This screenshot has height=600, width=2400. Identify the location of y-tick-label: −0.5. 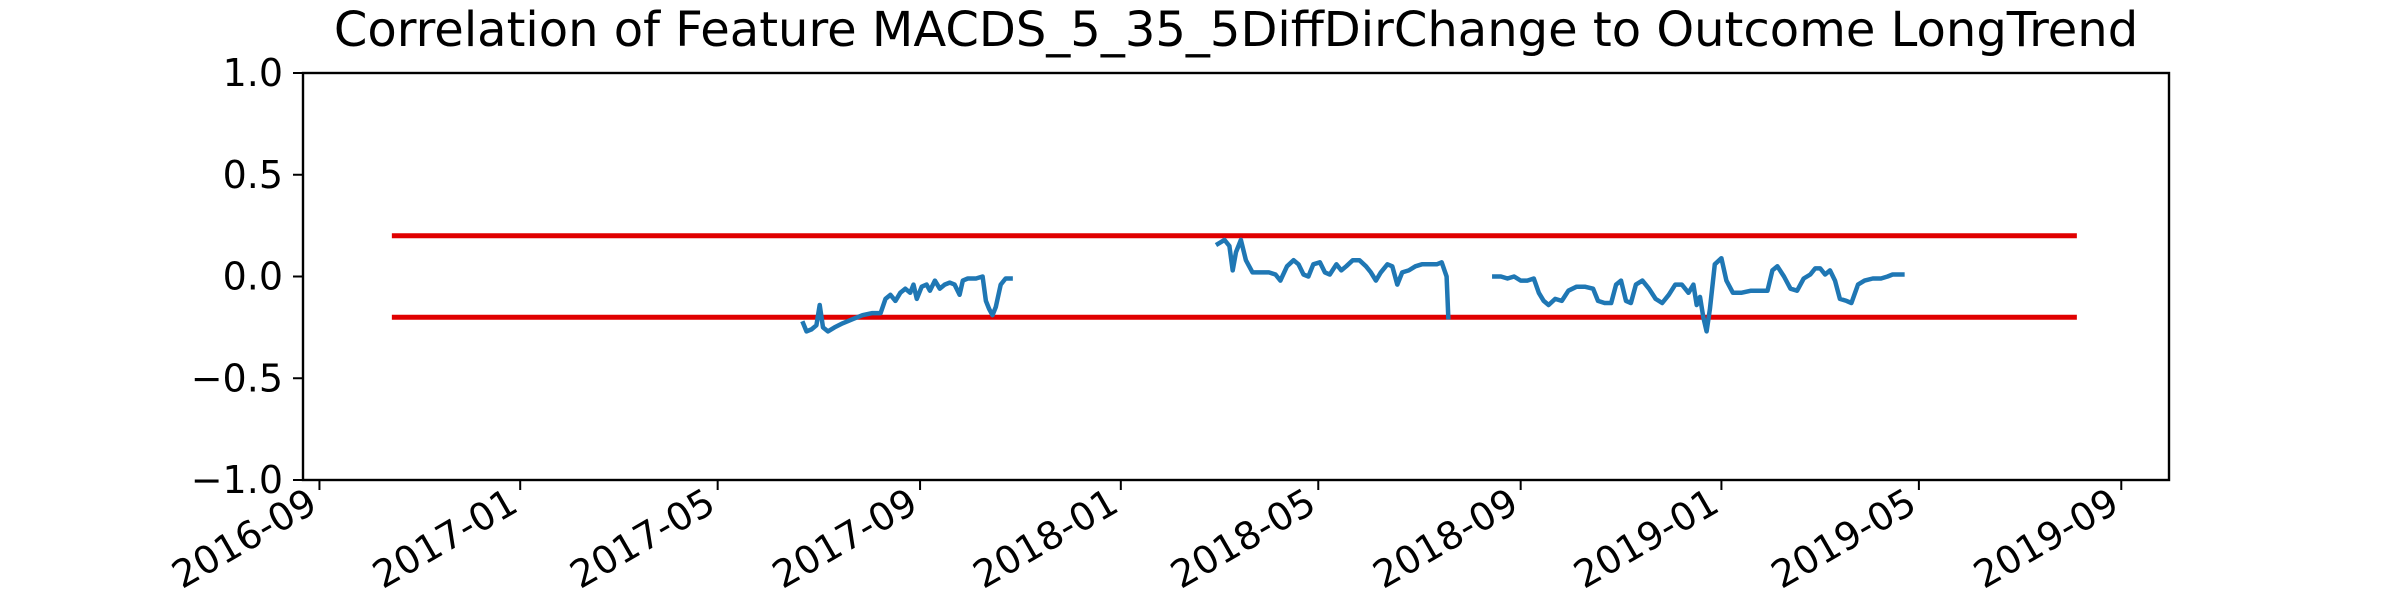
(237, 378).